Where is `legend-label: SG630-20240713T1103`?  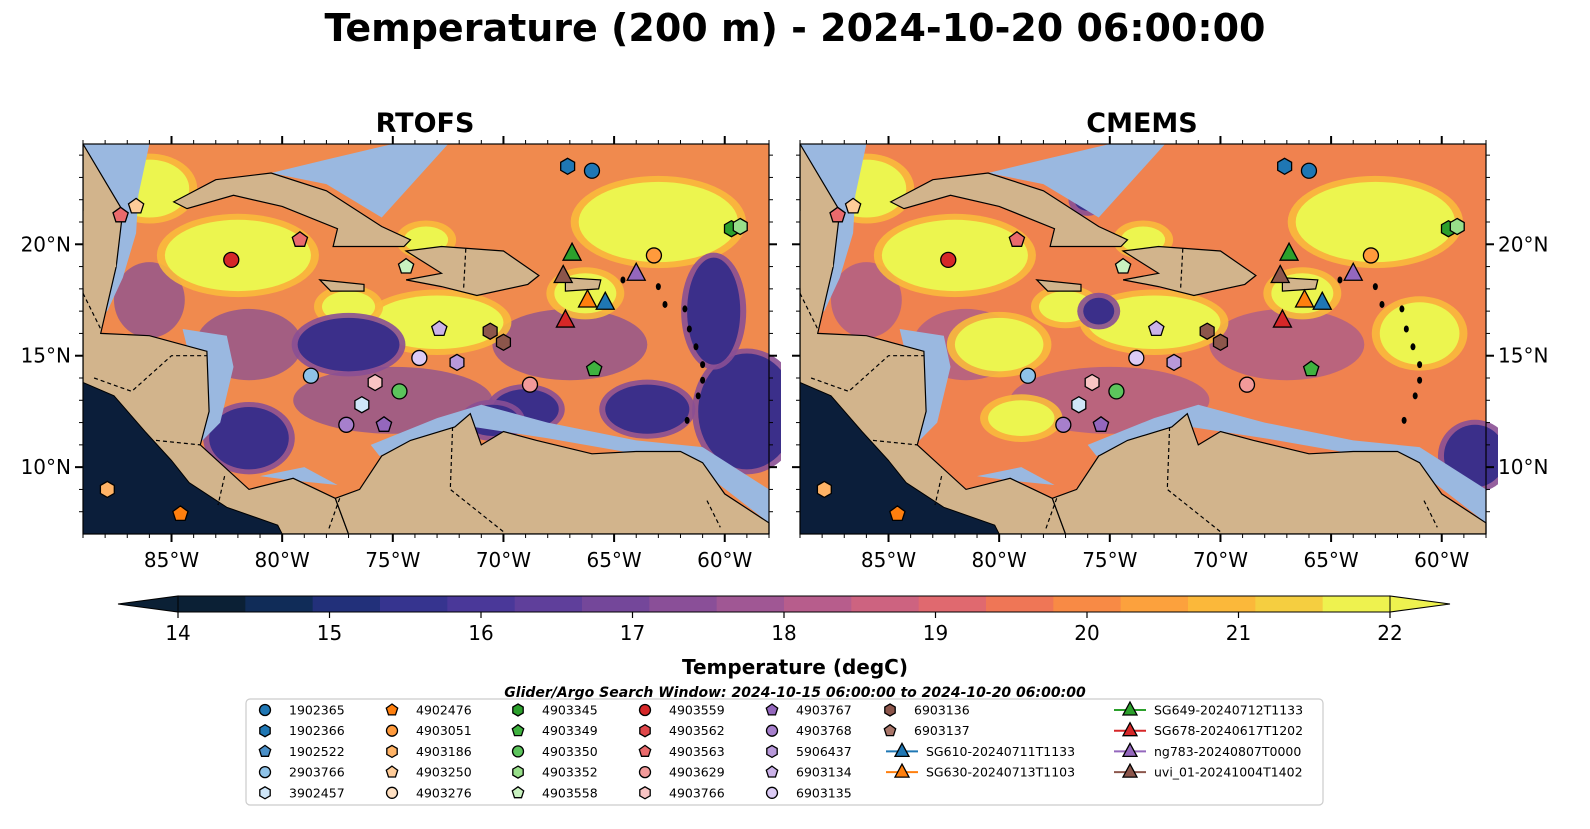 legend-label: SG630-20240713T1103 is located at coordinates (1000, 772).